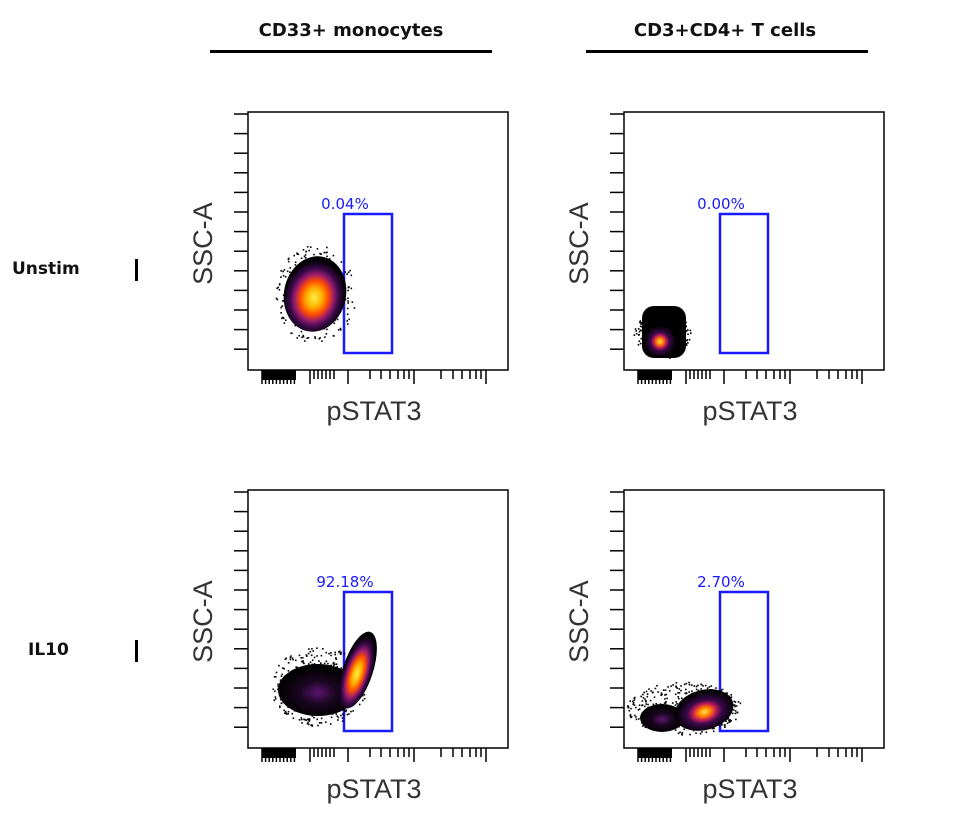  What do you see at coordinates (724, 646) in the screenshot?
I see `panel-il10-tcells: pSTAT3 SSC-A 2.70%` at bounding box center [724, 646].